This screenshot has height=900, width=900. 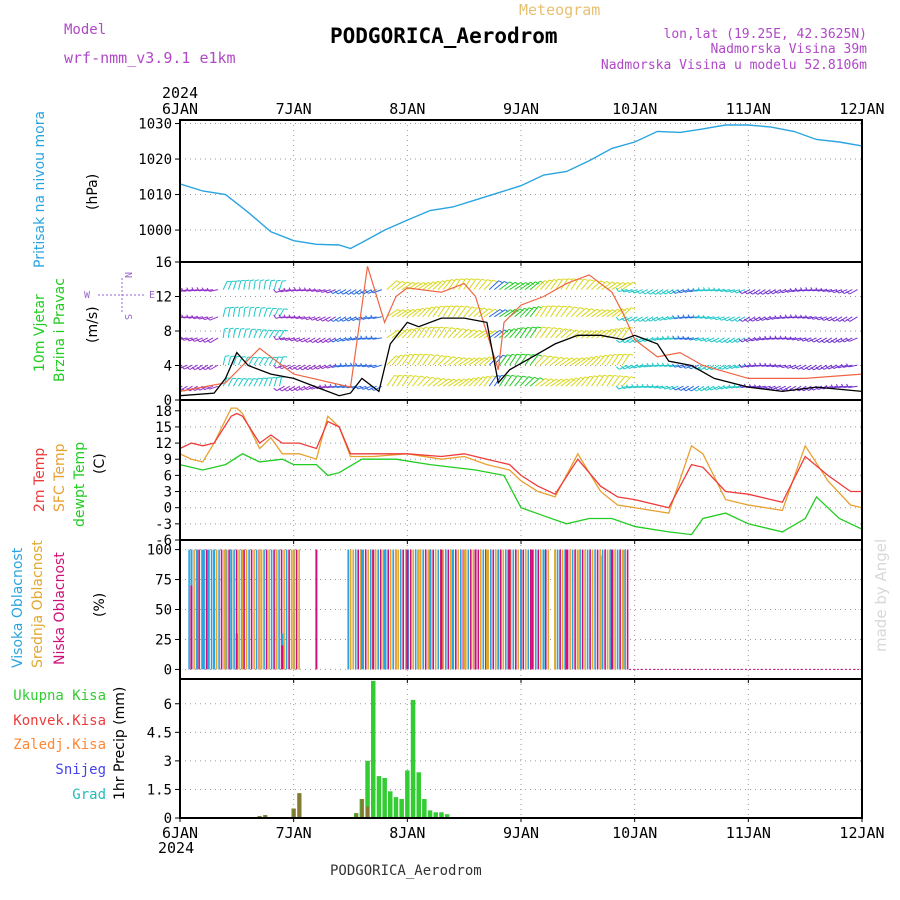 I want to click on wind-ytick-label: 0, so click(x=168, y=401).